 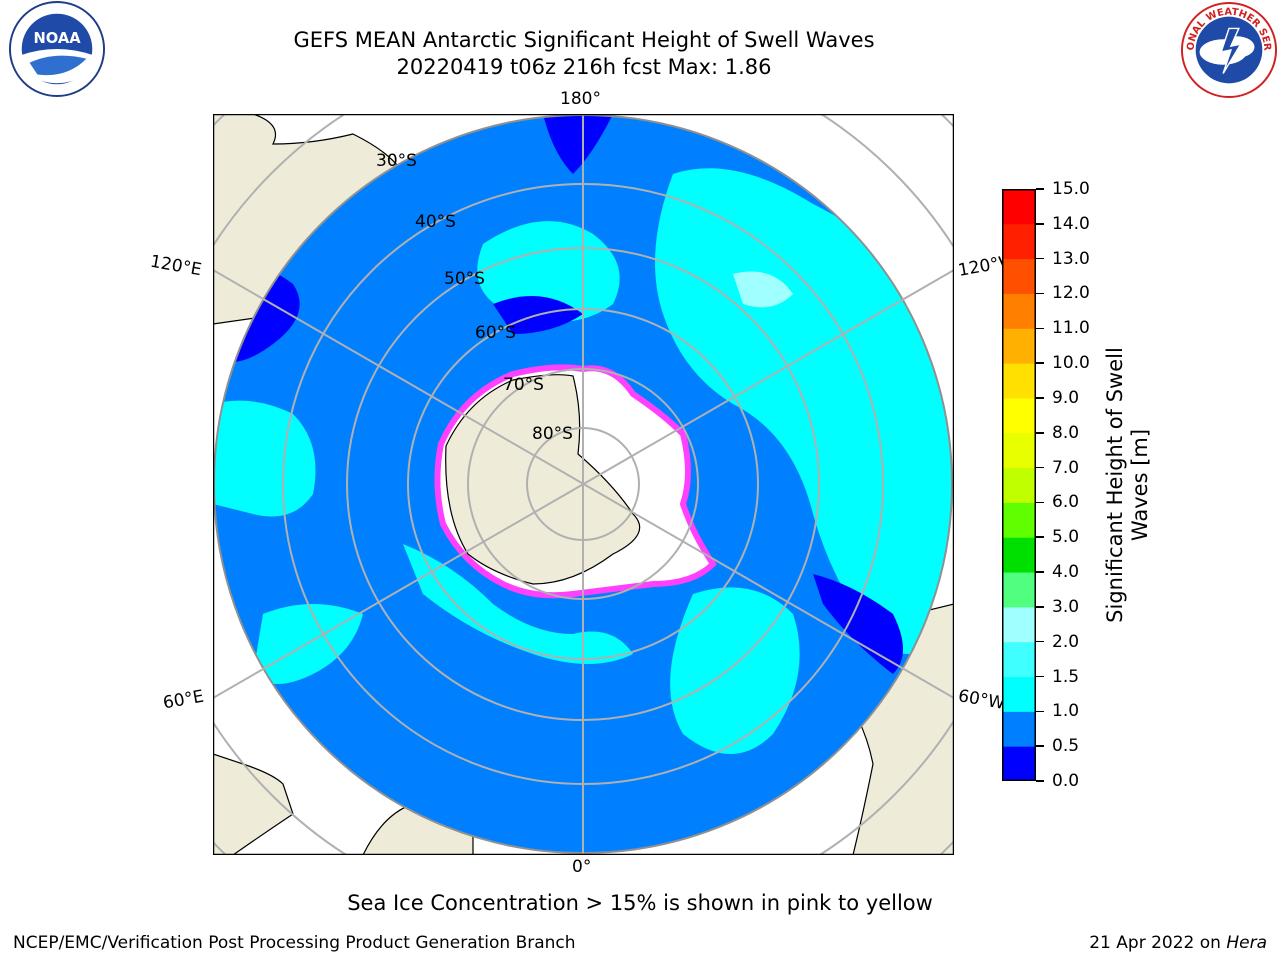 What do you see at coordinates (1066, 467) in the screenshot?
I see `colorbar-tick-label: 7.0` at bounding box center [1066, 467].